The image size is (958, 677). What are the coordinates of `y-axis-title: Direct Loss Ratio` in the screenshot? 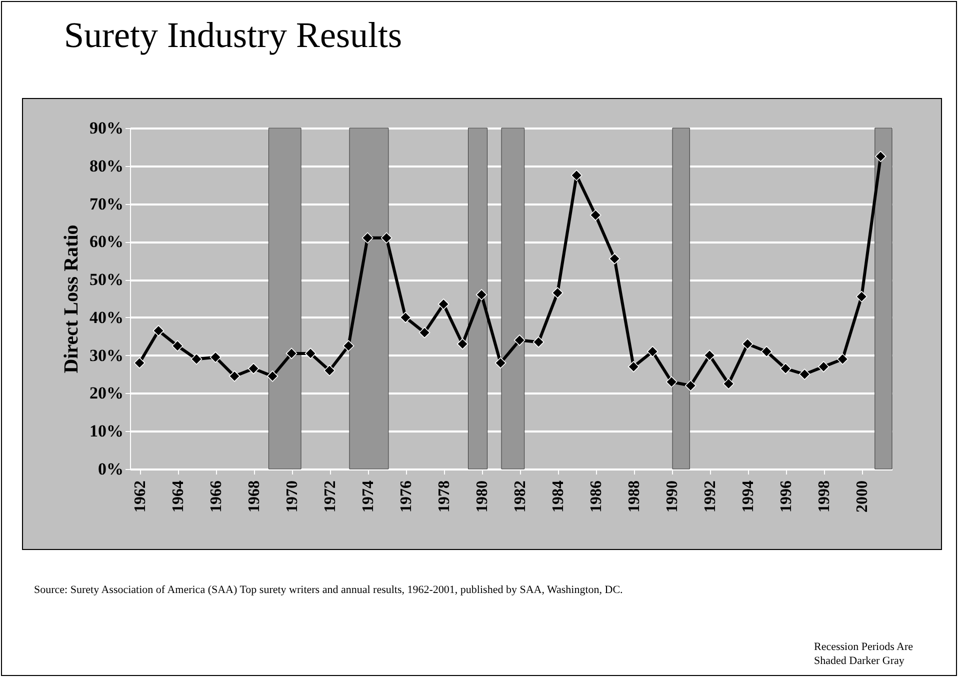 It's located at (71, 299).